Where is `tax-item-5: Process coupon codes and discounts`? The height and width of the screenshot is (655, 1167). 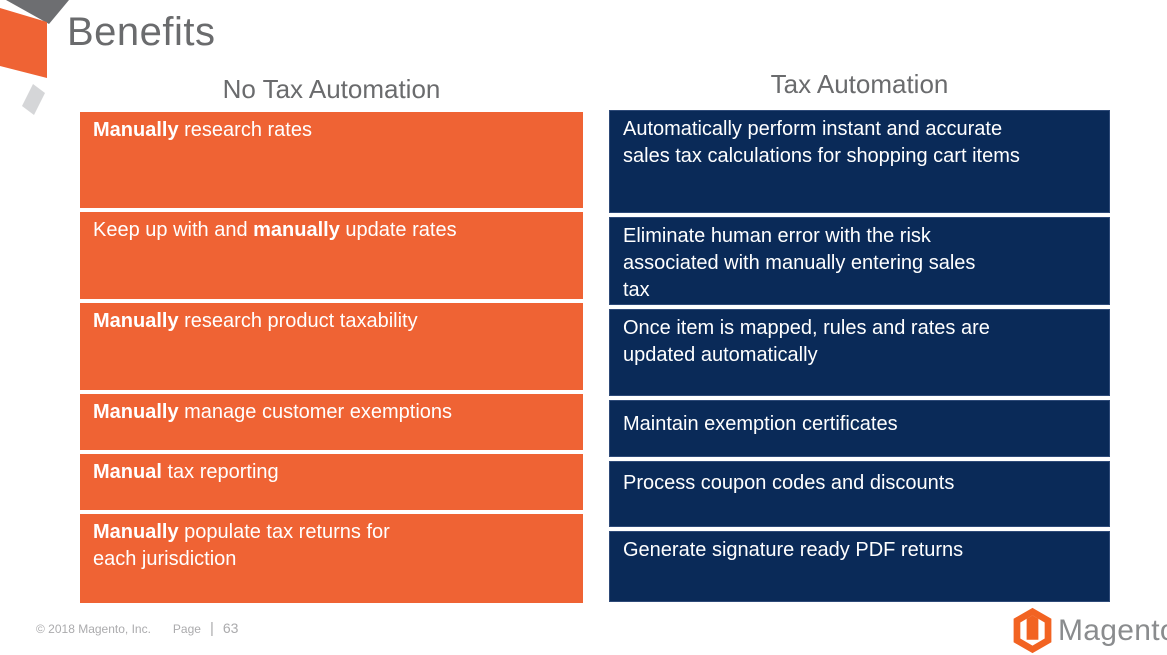
tax-item-5: Process coupon codes and discounts is located at coordinates (859, 494).